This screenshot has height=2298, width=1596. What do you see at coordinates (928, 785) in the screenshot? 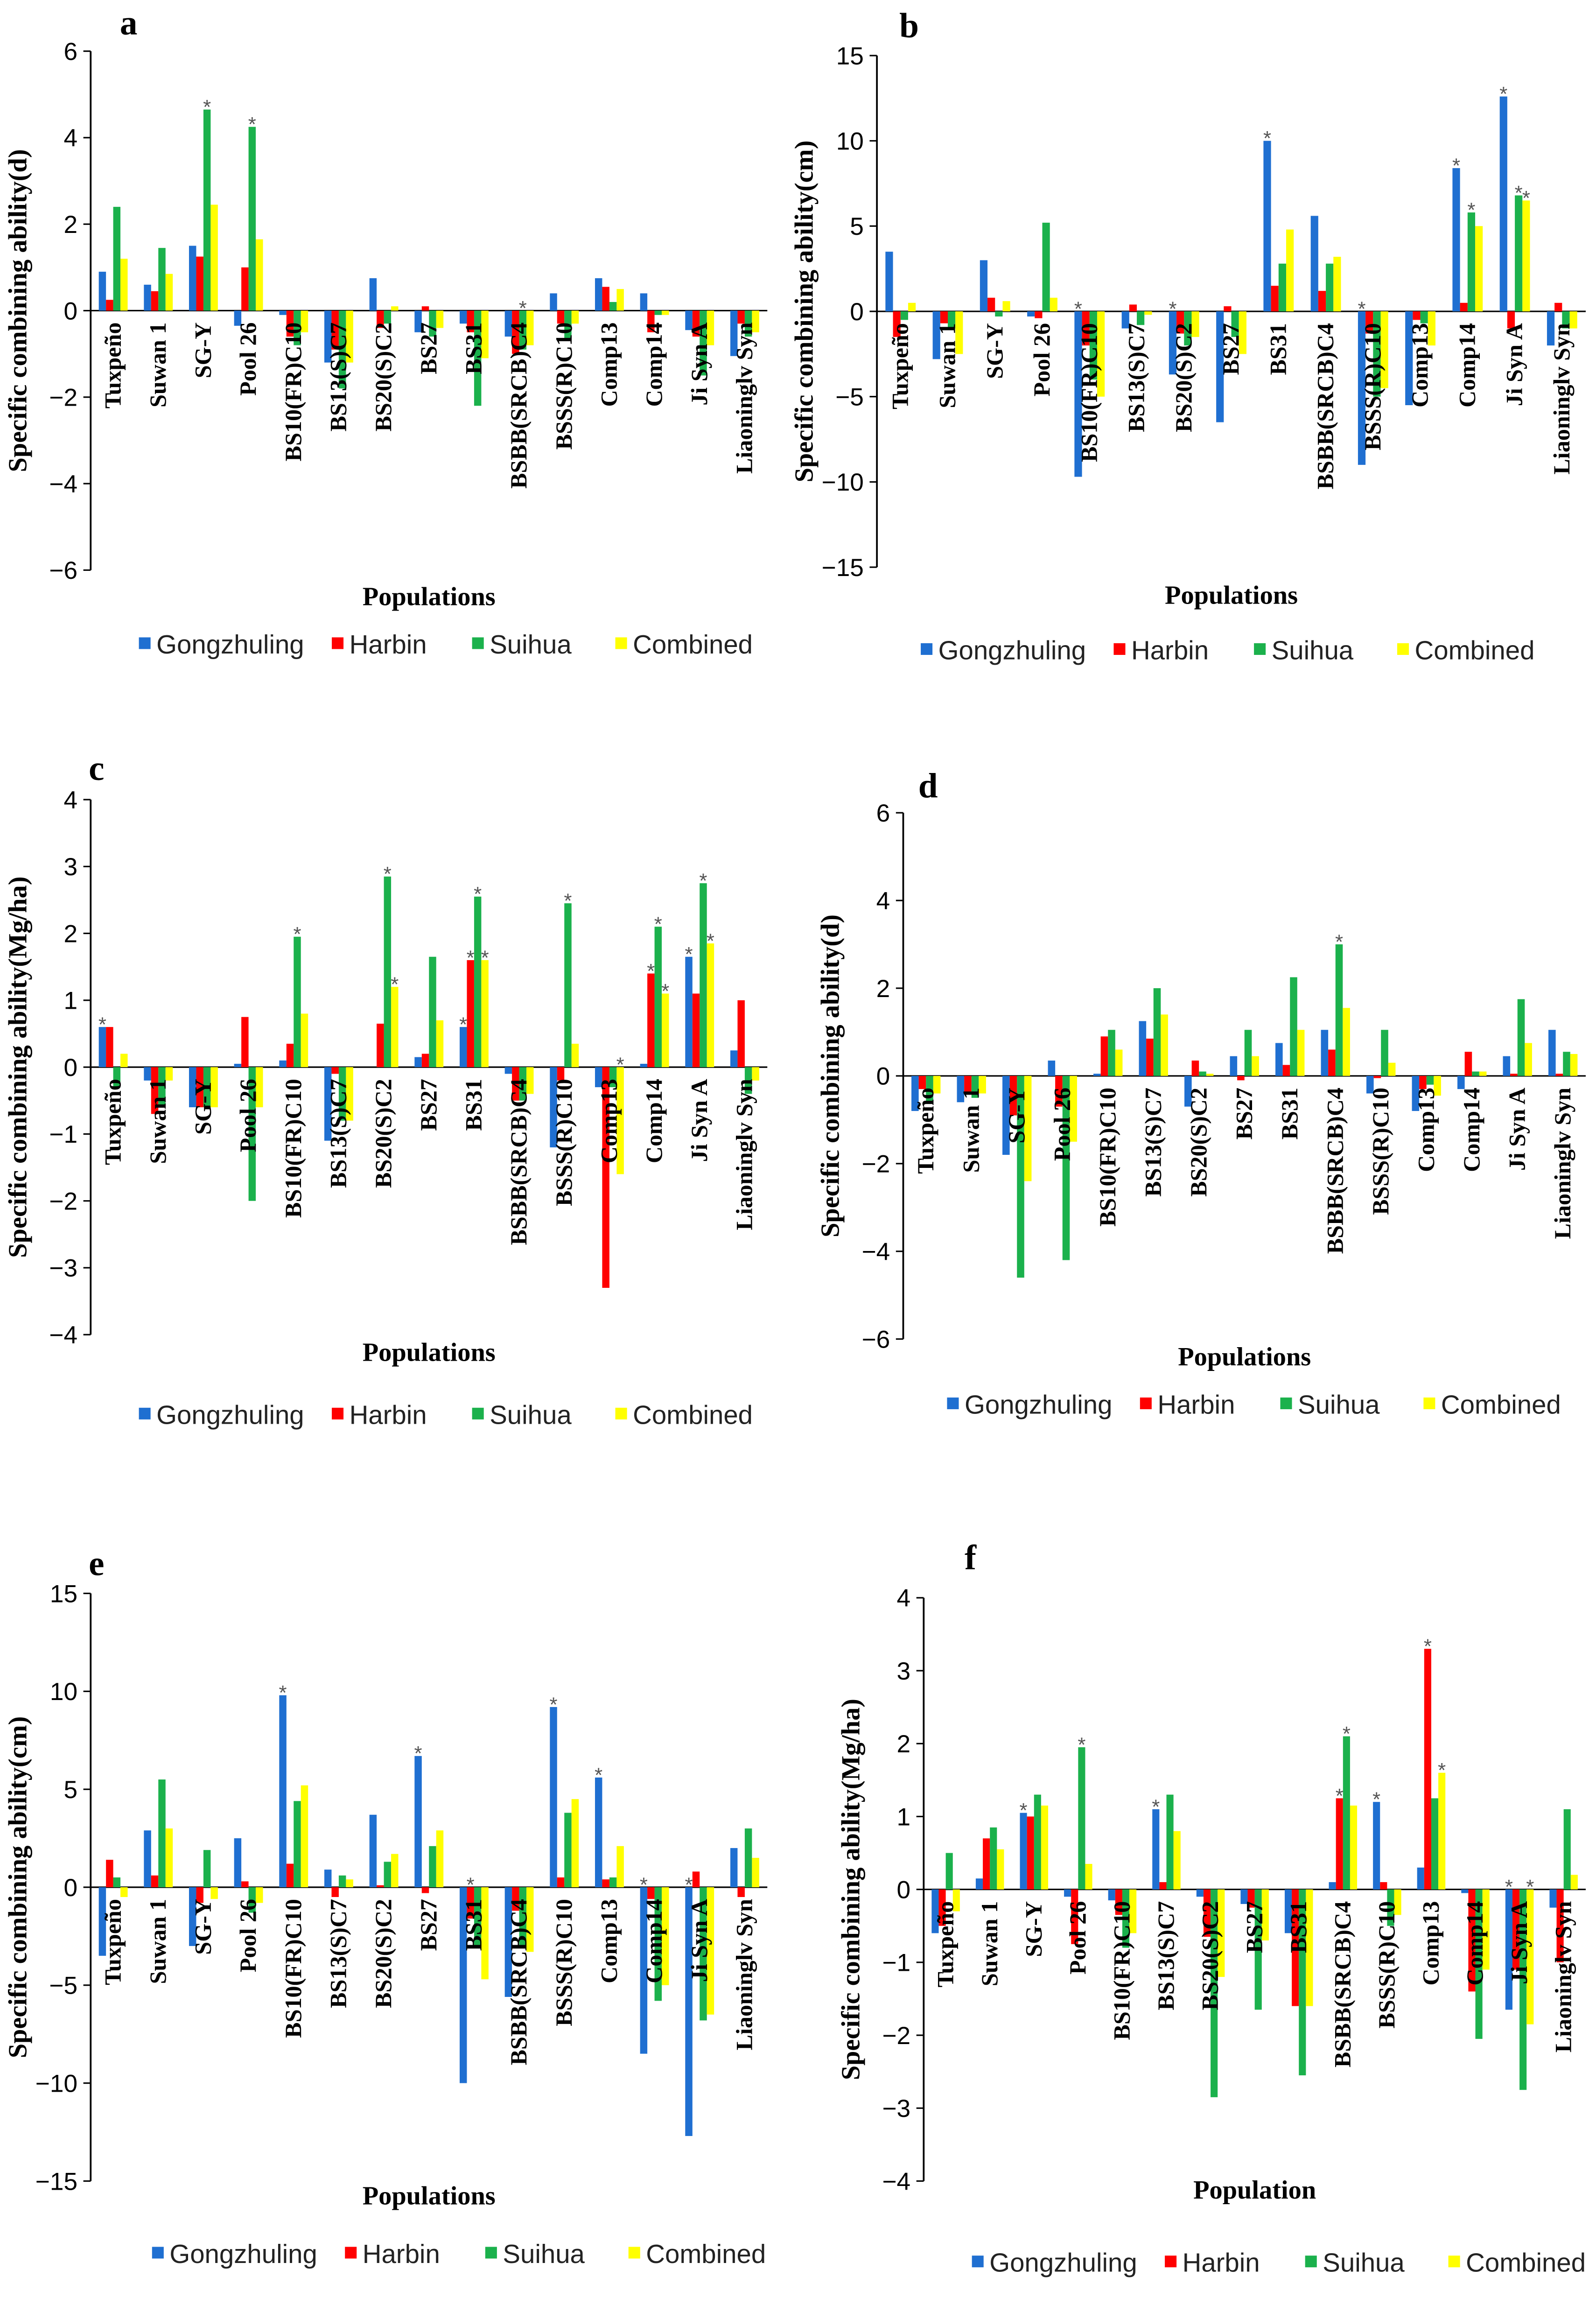
I see `panel-letter: d` at bounding box center [928, 785].